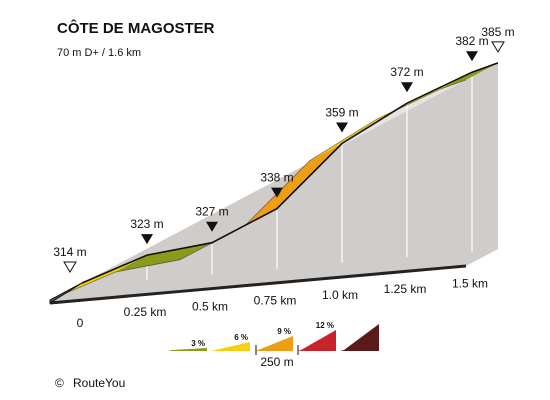 The width and height of the screenshot is (550, 400). Describe the element at coordinates (59, 383) in the screenshot. I see `copyright-symbol: ©` at that location.